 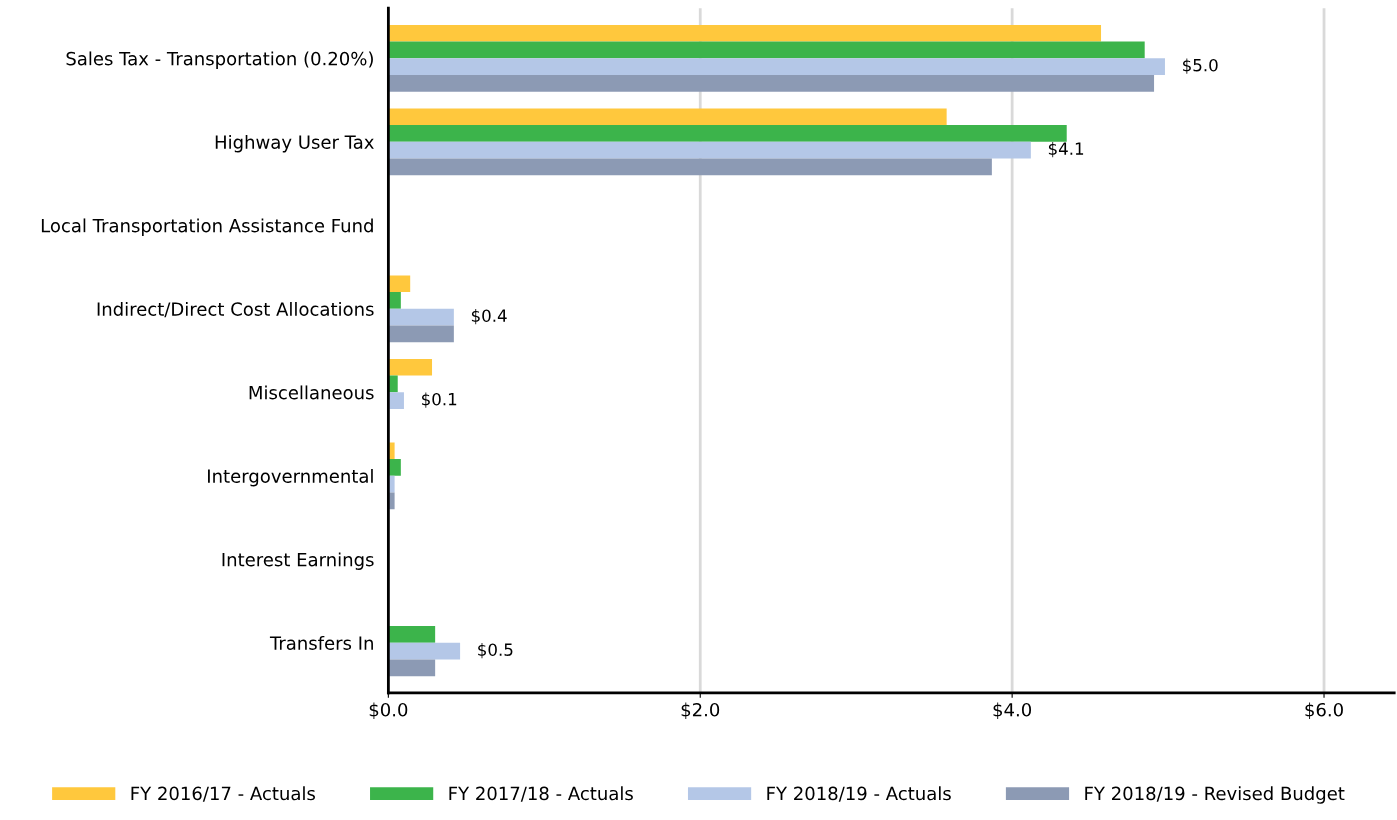 I want to click on y-tick-label: Miscellaneous, so click(x=311, y=392).